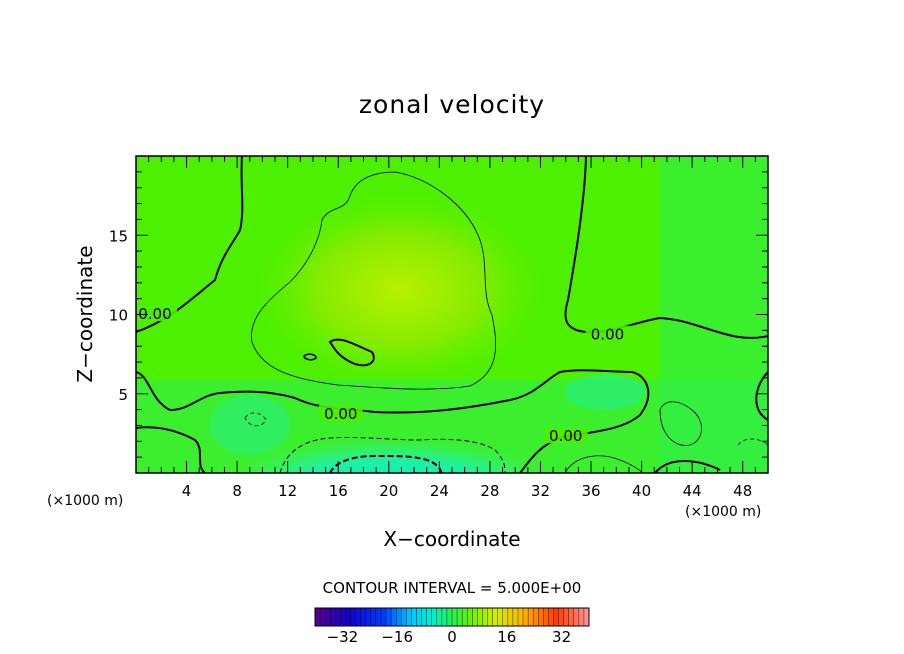  What do you see at coordinates (641, 491) in the screenshot?
I see `x-tick-label: 40` at bounding box center [641, 491].